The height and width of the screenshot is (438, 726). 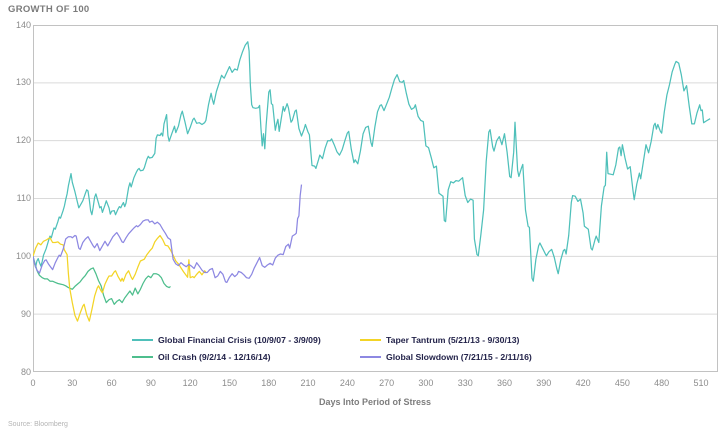 I want to click on x-axis-tick-label: 480, so click(x=662, y=383).